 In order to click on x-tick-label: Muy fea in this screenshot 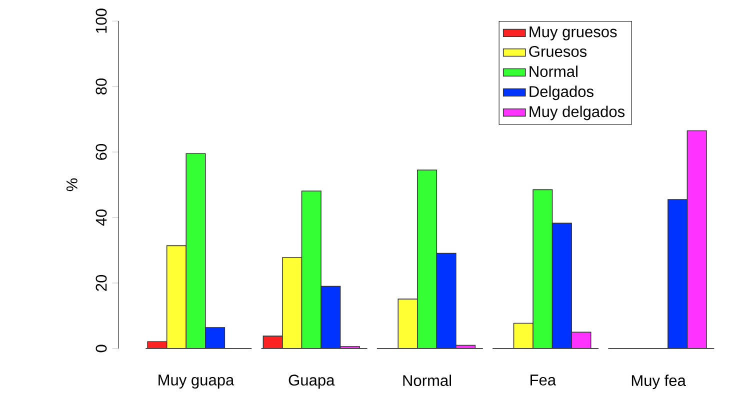, I will do `click(659, 382)`.